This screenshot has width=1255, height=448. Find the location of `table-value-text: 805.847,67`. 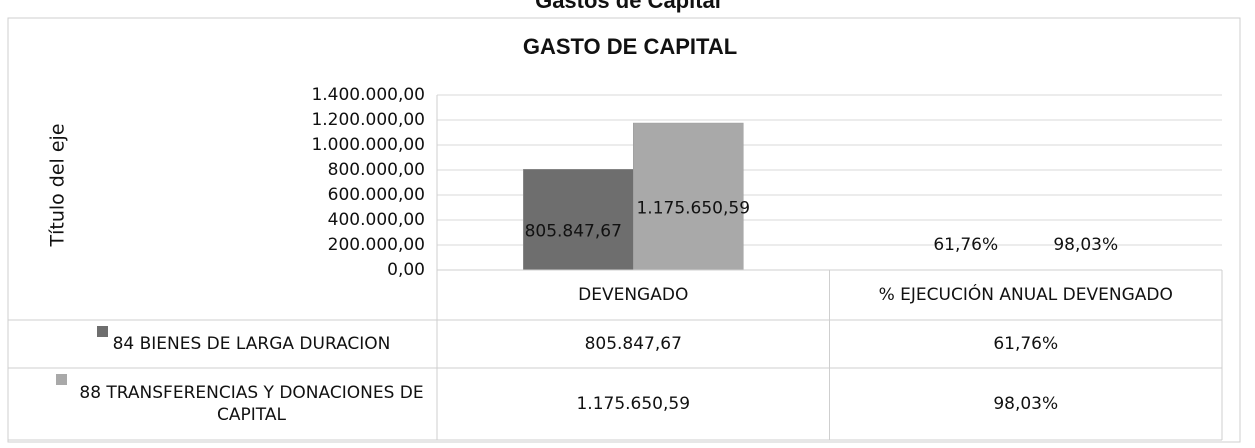

table-value-text: 805.847,67 is located at coordinates (633, 343).